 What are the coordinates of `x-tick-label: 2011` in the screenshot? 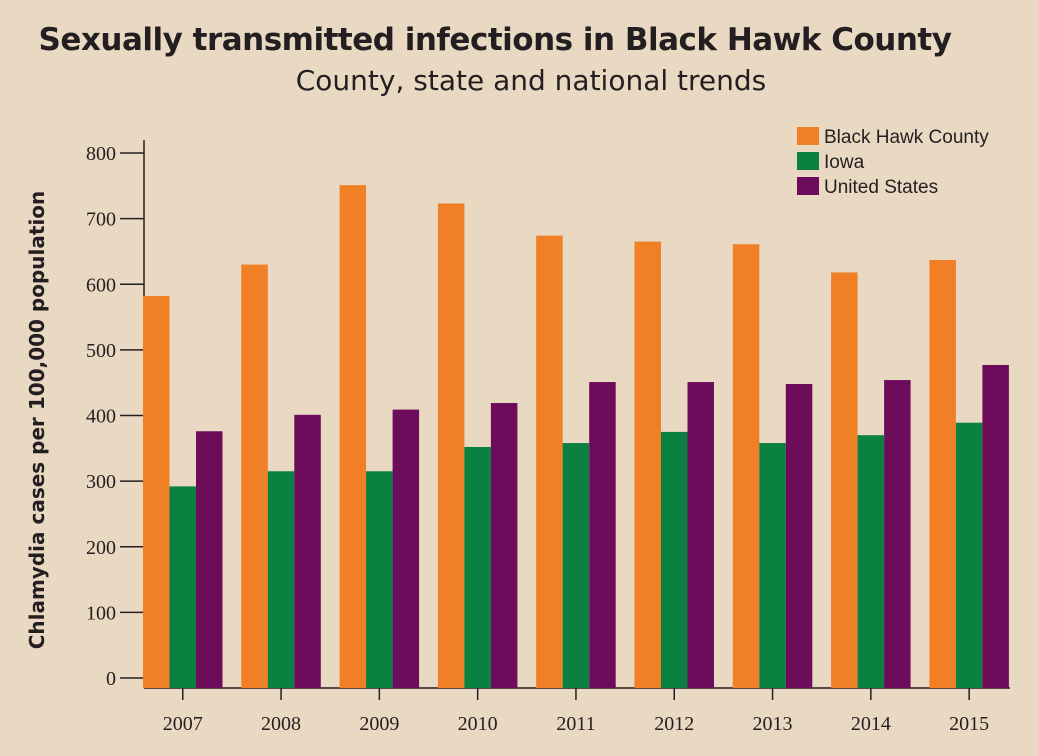 It's located at (575, 724).